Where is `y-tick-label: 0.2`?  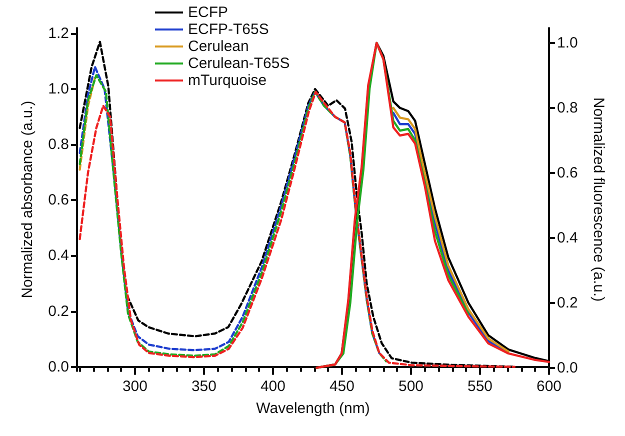
y-tick-label: 0.2 is located at coordinates (58, 311).